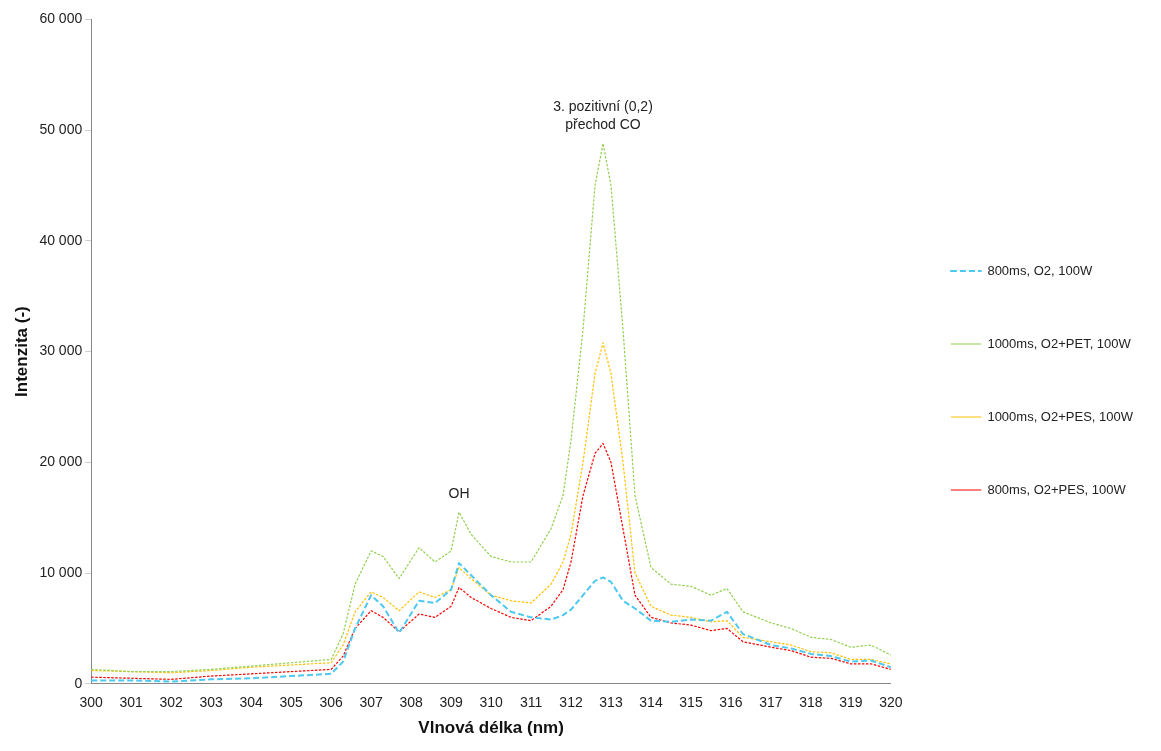 Image resolution: width=1161 pixels, height=751 pixels. I want to click on legend-label: 1000ms, O2+PES, 100W, so click(1060, 416).